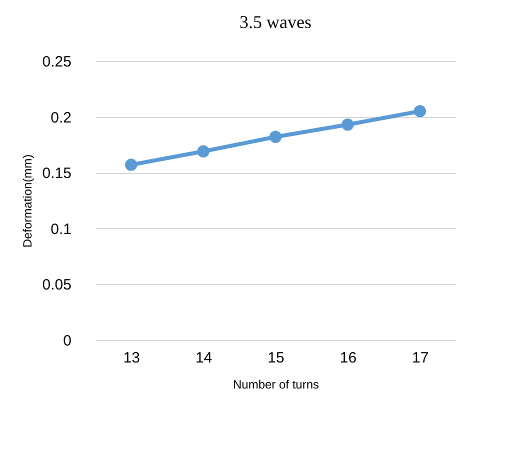 This screenshot has height=475, width=529. Describe the element at coordinates (348, 358) in the screenshot. I see `x-tick-label: 16` at that location.